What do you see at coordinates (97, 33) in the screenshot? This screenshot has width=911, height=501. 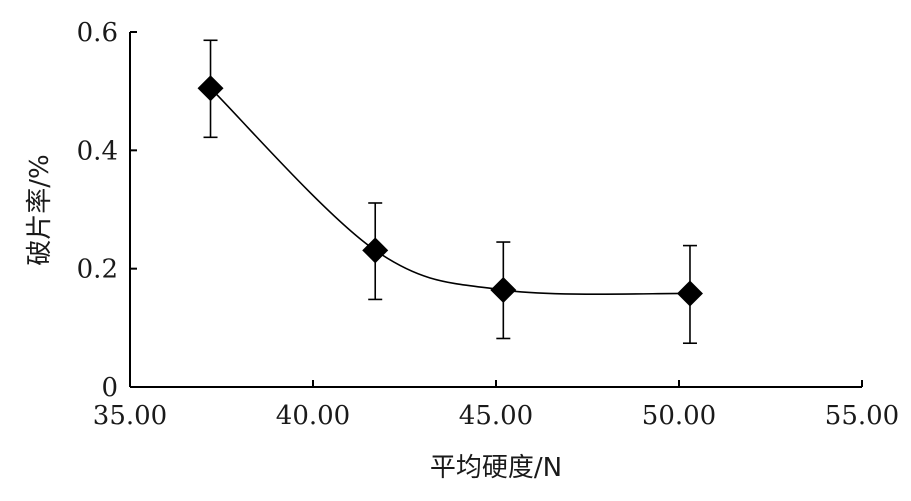 I see `y-tick-label: 0.6` at bounding box center [97, 33].